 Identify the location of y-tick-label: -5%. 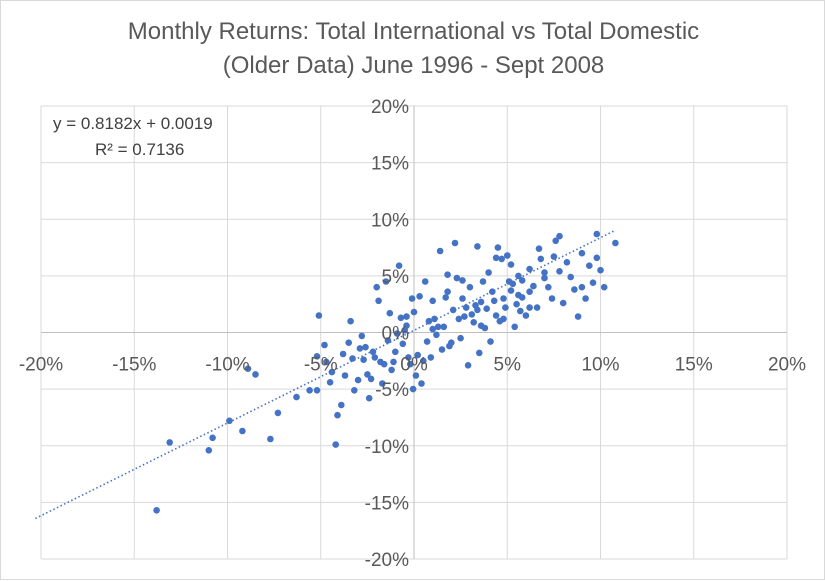
(392, 390).